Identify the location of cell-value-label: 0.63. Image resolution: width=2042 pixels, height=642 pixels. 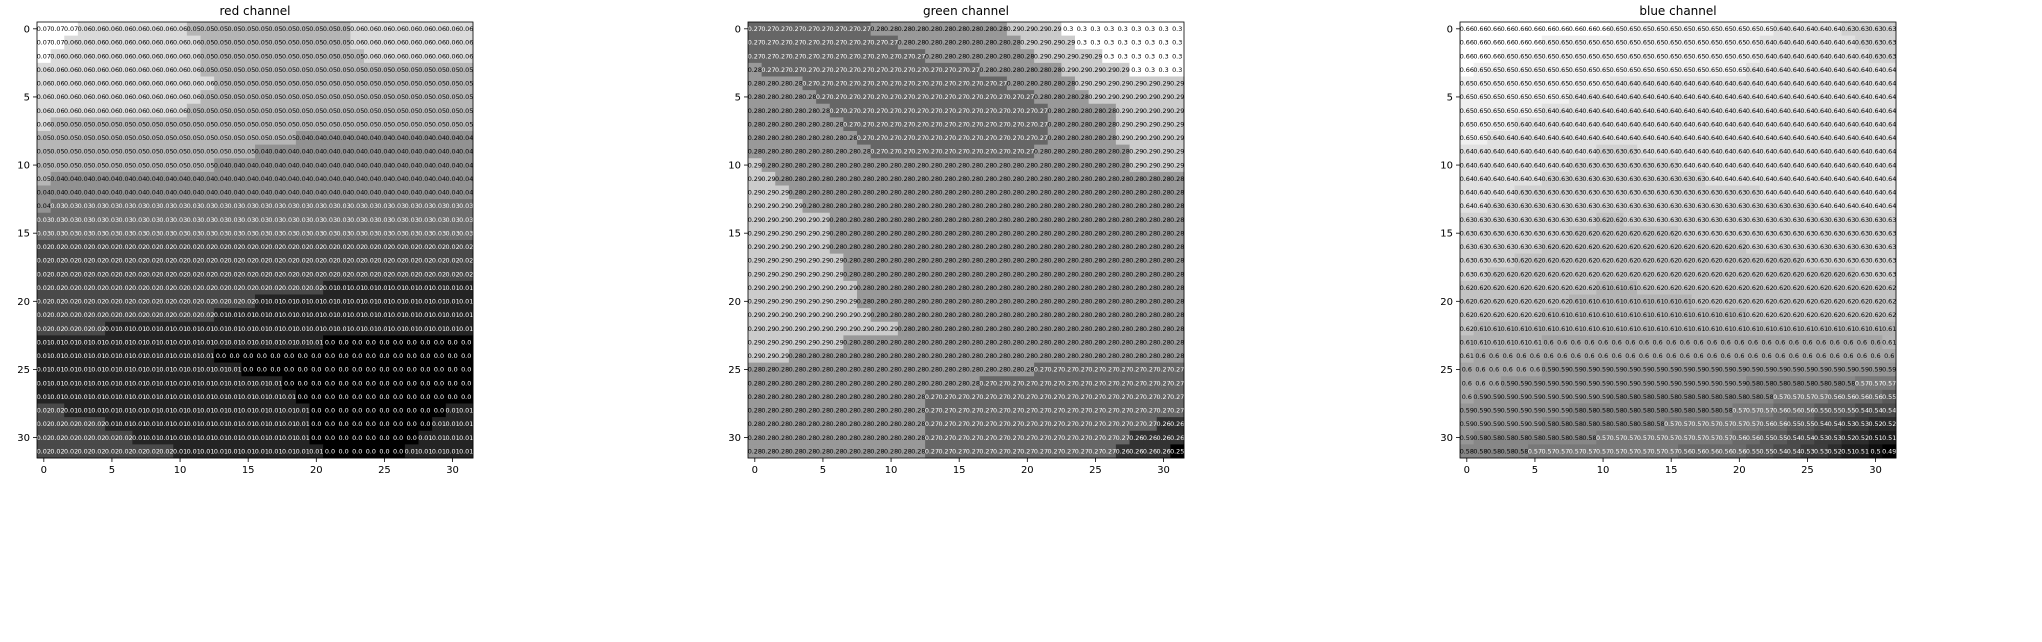
(1630, 152).